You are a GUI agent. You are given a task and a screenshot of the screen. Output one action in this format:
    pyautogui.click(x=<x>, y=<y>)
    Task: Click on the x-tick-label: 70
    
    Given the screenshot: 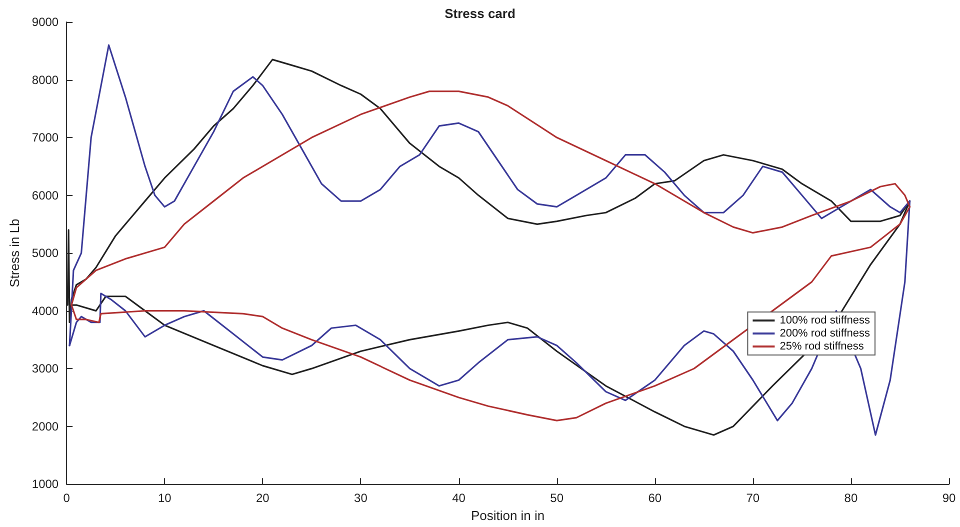 What is the action you would take?
    pyautogui.click(x=753, y=498)
    